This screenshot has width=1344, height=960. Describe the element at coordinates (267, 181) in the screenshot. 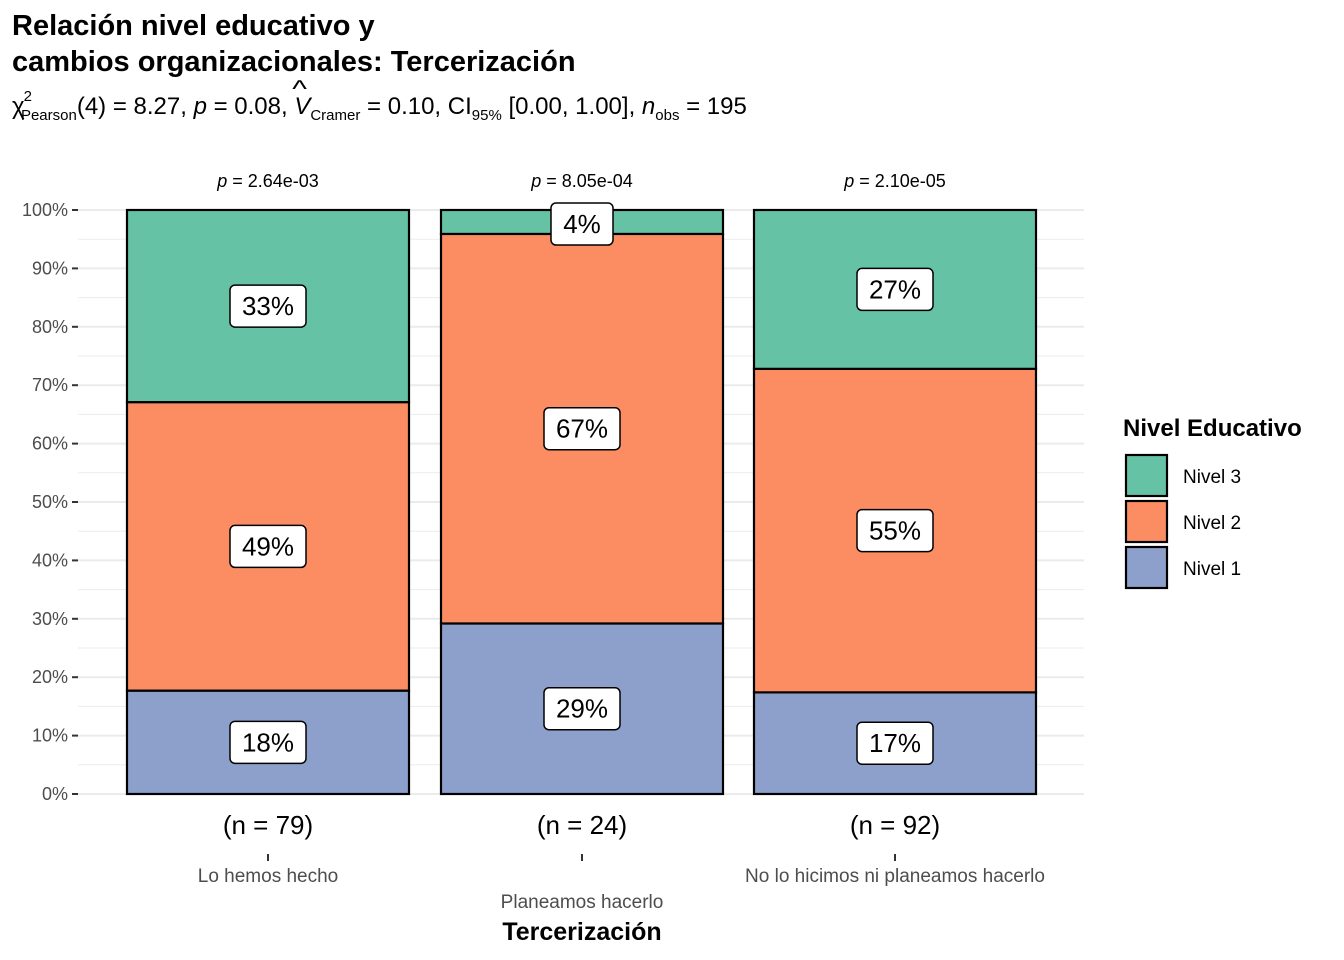

I see `p-value-label: p = 2.64e-03` at that location.